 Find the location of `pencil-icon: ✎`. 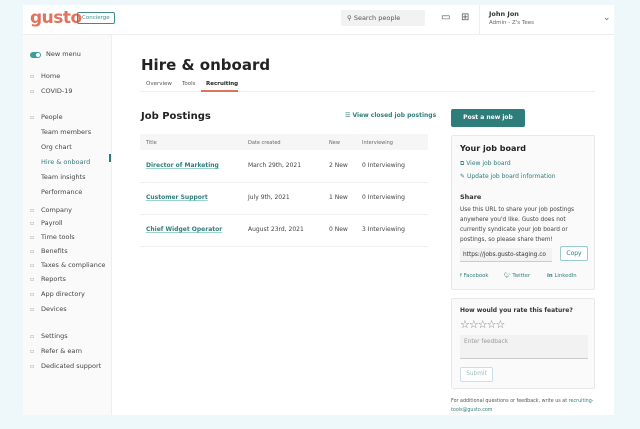

pencil-icon: ✎ is located at coordinates (463, 176).